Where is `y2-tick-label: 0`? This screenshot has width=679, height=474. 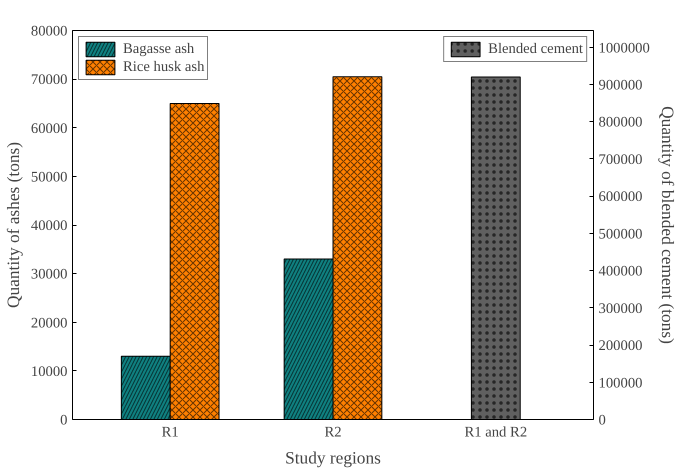
y2-tick-label: 0 is located at coordinates (602, 420).